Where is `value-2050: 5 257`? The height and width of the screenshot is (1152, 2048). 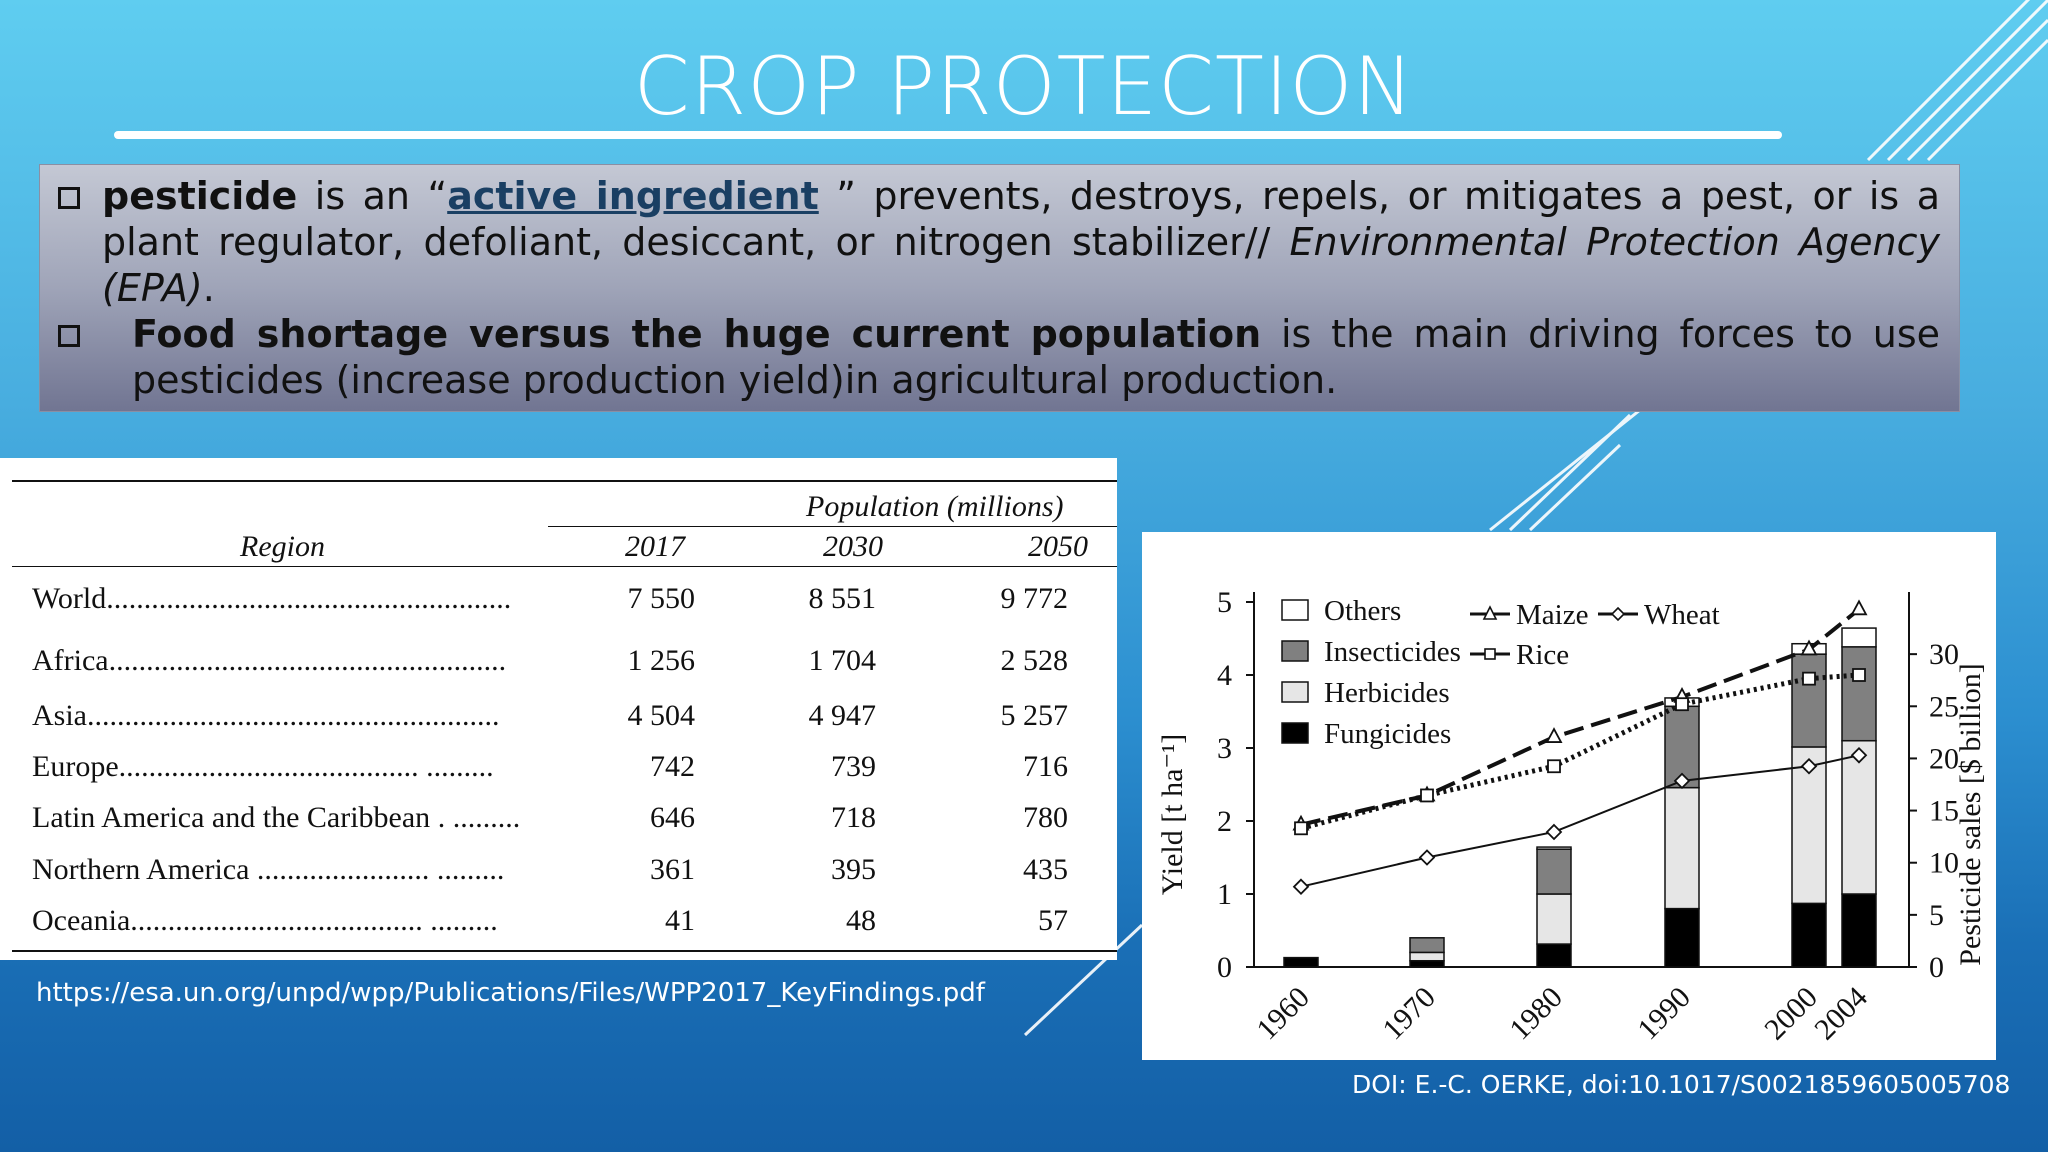 value-2050: 5 257 is located at coordinates (1034, 715).